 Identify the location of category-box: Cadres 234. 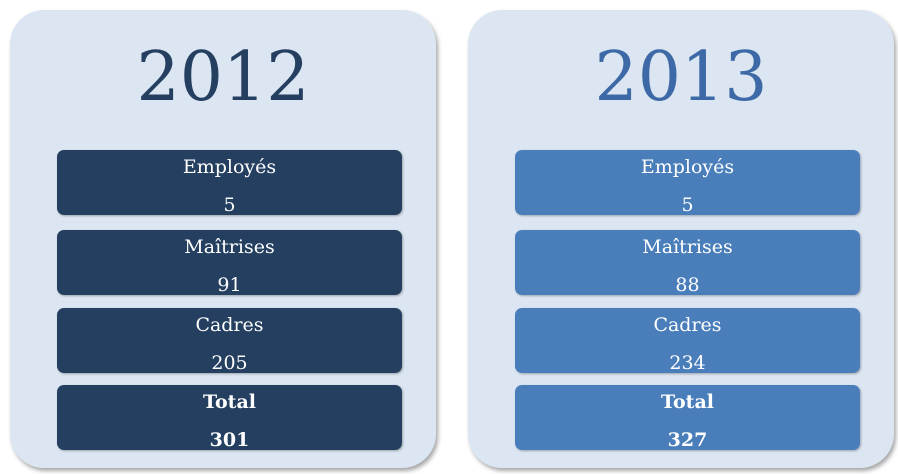
(687, 340).